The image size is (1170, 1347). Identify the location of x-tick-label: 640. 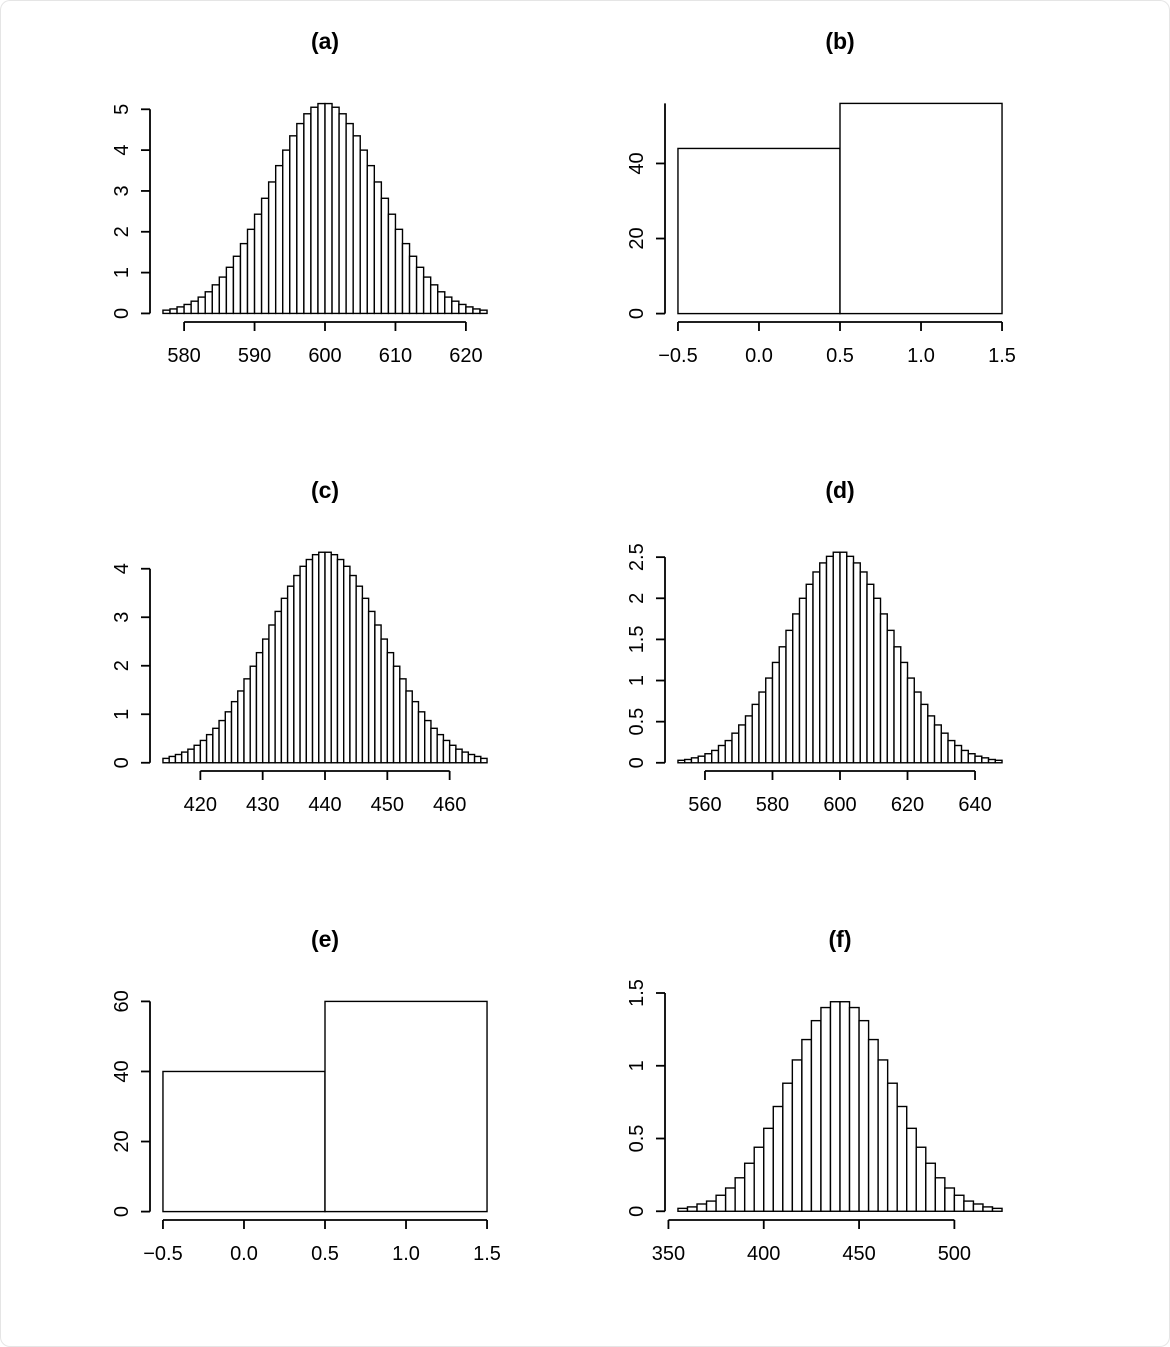
(974, 805).